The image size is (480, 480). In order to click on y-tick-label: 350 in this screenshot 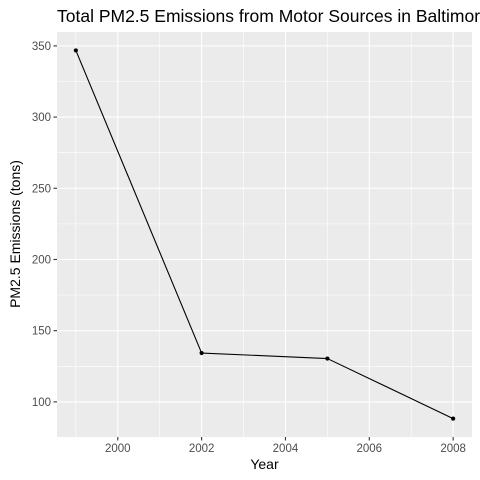, I will do `click(41, 47)`.